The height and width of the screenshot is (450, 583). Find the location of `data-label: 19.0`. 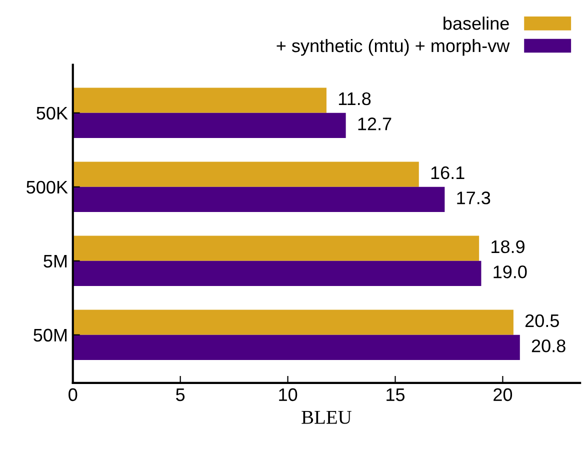

data-label: 19.0 is located at coordinates (510, 272).